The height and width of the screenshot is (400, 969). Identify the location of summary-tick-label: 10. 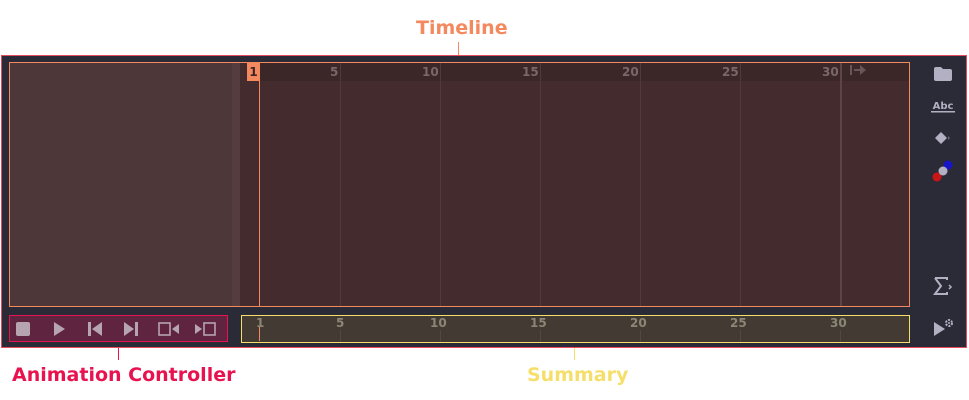
(438, 323).